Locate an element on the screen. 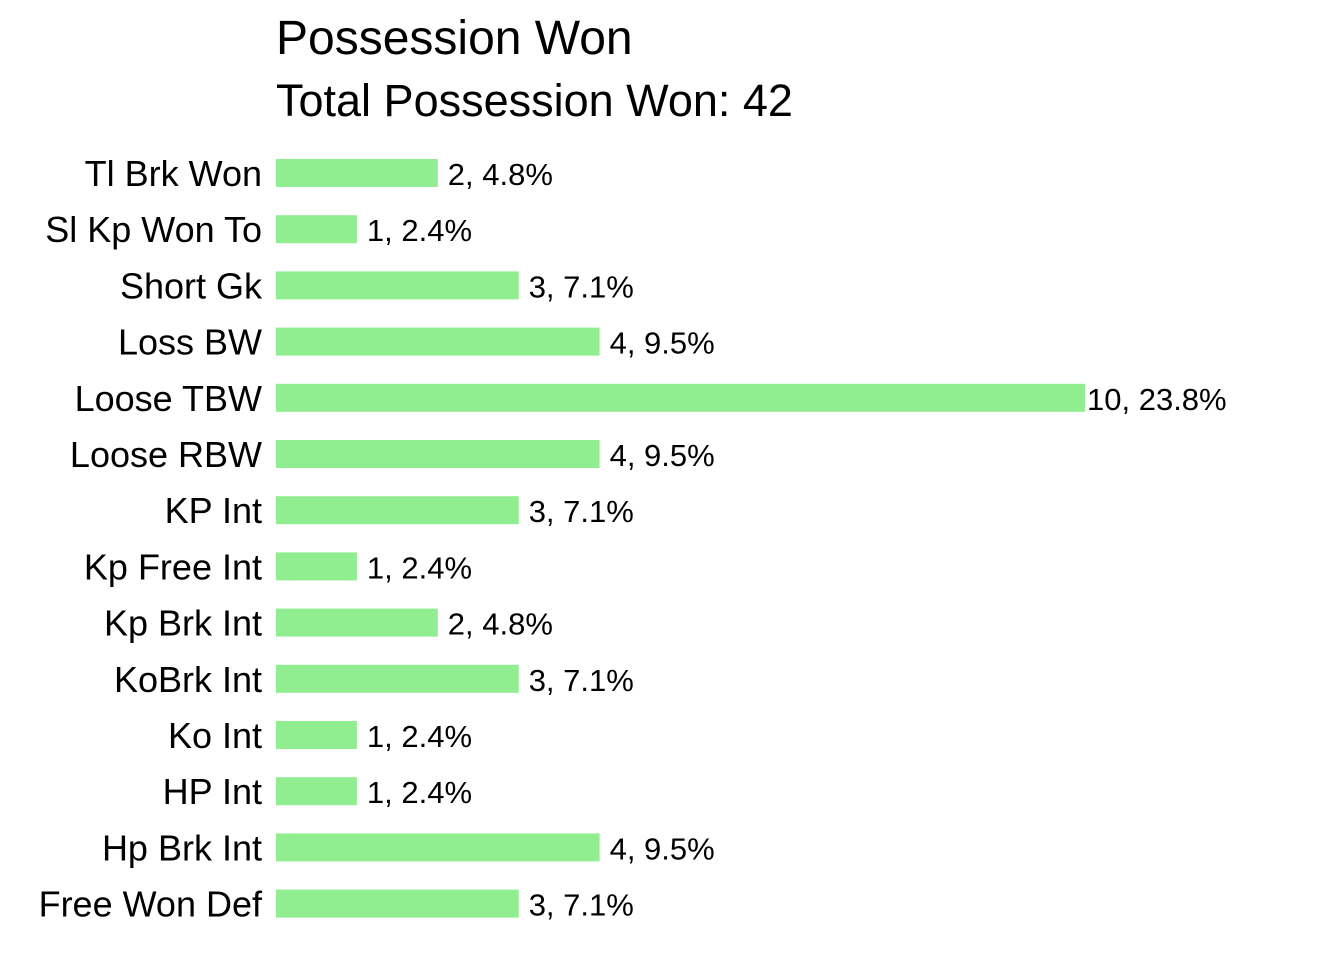 The width and height of the screenshot is (1344, 960). category-label: Sl Kp Won To is located at coordinates (153, 229).